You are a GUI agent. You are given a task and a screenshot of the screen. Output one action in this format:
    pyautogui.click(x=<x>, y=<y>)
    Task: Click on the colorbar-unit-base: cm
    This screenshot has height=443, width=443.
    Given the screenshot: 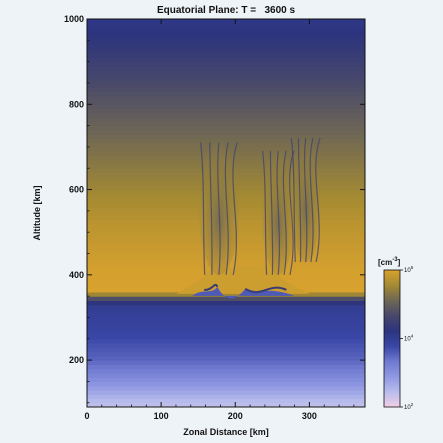 What is the action you would take?
    pyautogui.click(x=387, y=262)
    